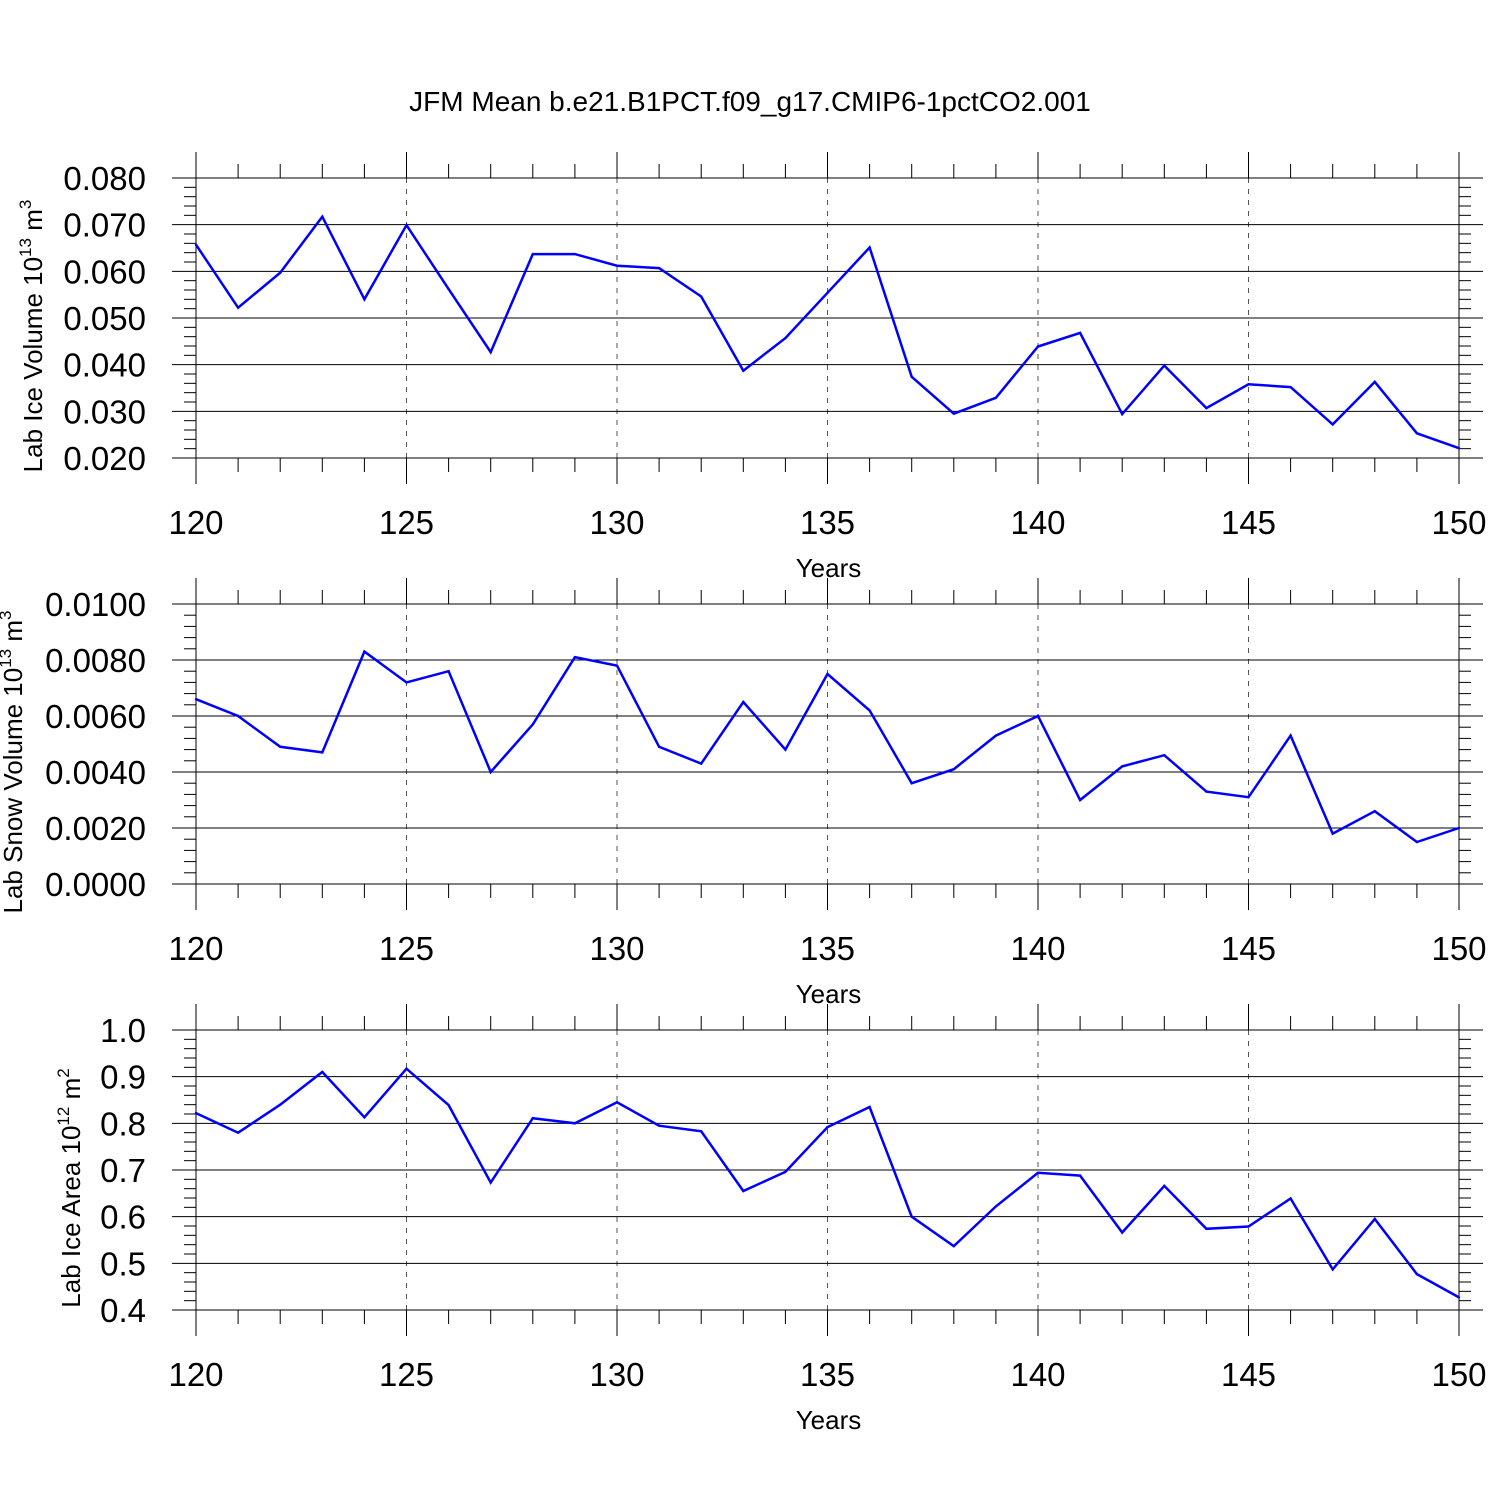 The height and width of the screenshot is (1500, 1500). Describe the element at coordinates (33, 364) in the screenshot. I see `y-axis-title-text: Lab Ice Volume 10` at that location.